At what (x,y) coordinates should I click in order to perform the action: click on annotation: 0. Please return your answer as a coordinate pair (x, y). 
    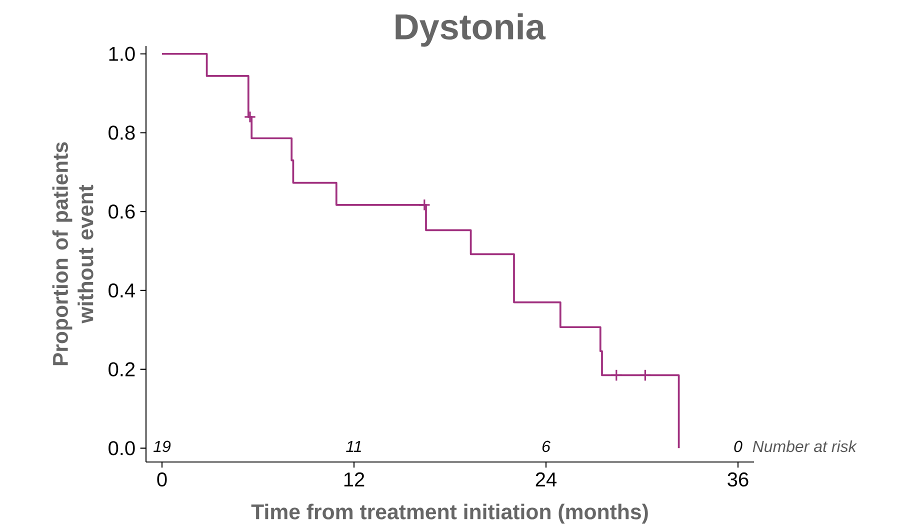
    Looking at the image, I should click on (738, 446).